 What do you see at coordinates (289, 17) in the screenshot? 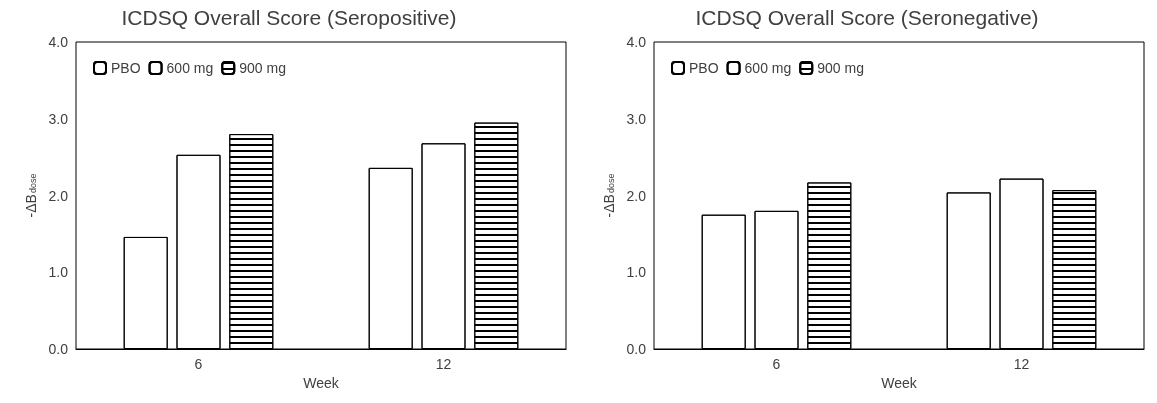
I see `chart-title: ICDSQ Overall Score (Seropositive)` at bounding box center [289, 17].